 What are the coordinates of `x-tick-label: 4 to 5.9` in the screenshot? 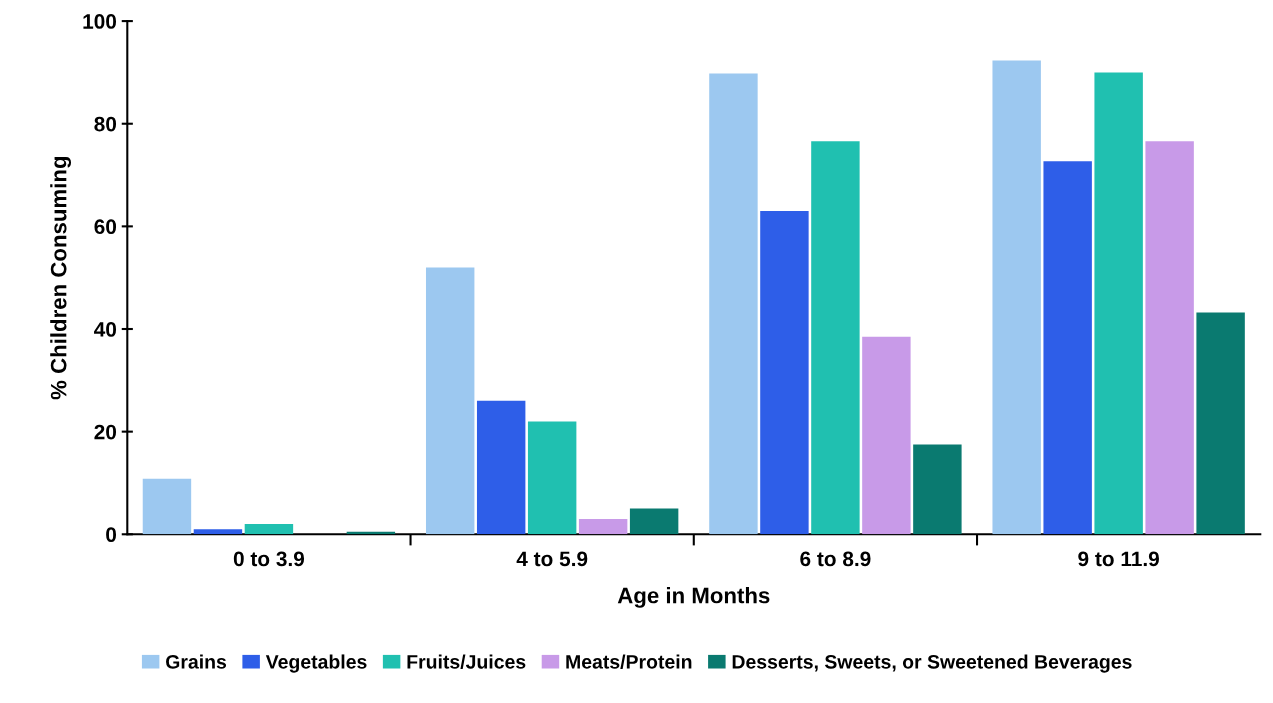 It's located at (552, 559).